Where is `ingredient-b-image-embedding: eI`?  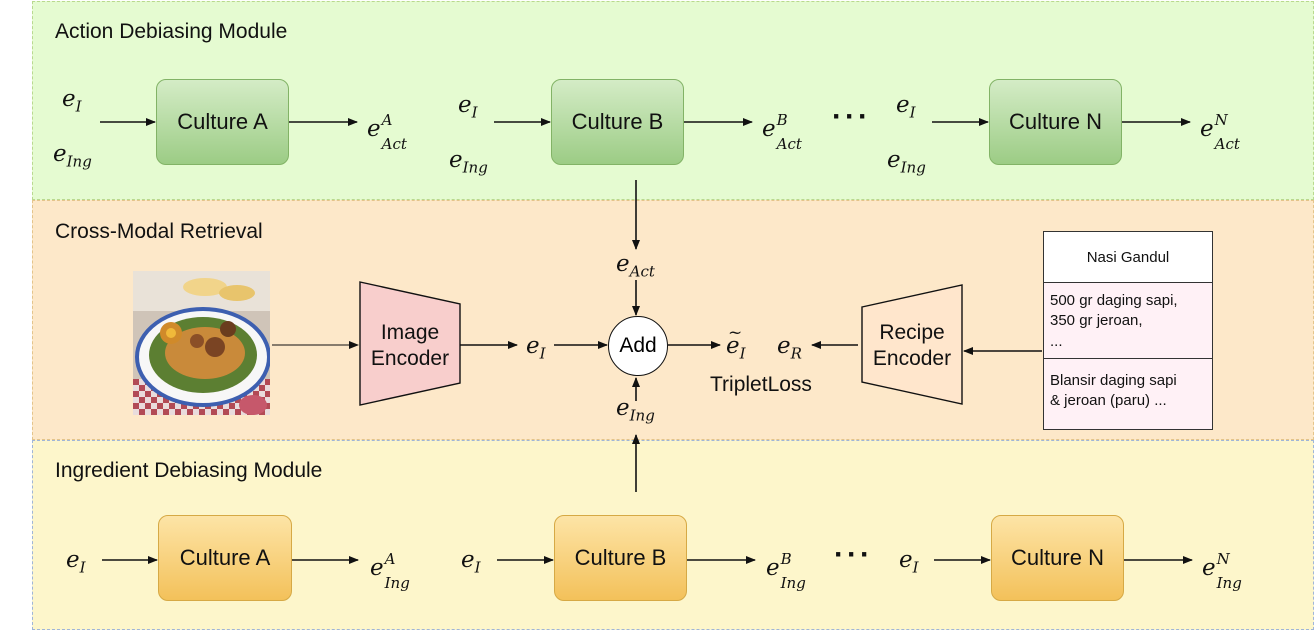
ingredient-b-image-embedding: eI is located at coordinates (471, 562).